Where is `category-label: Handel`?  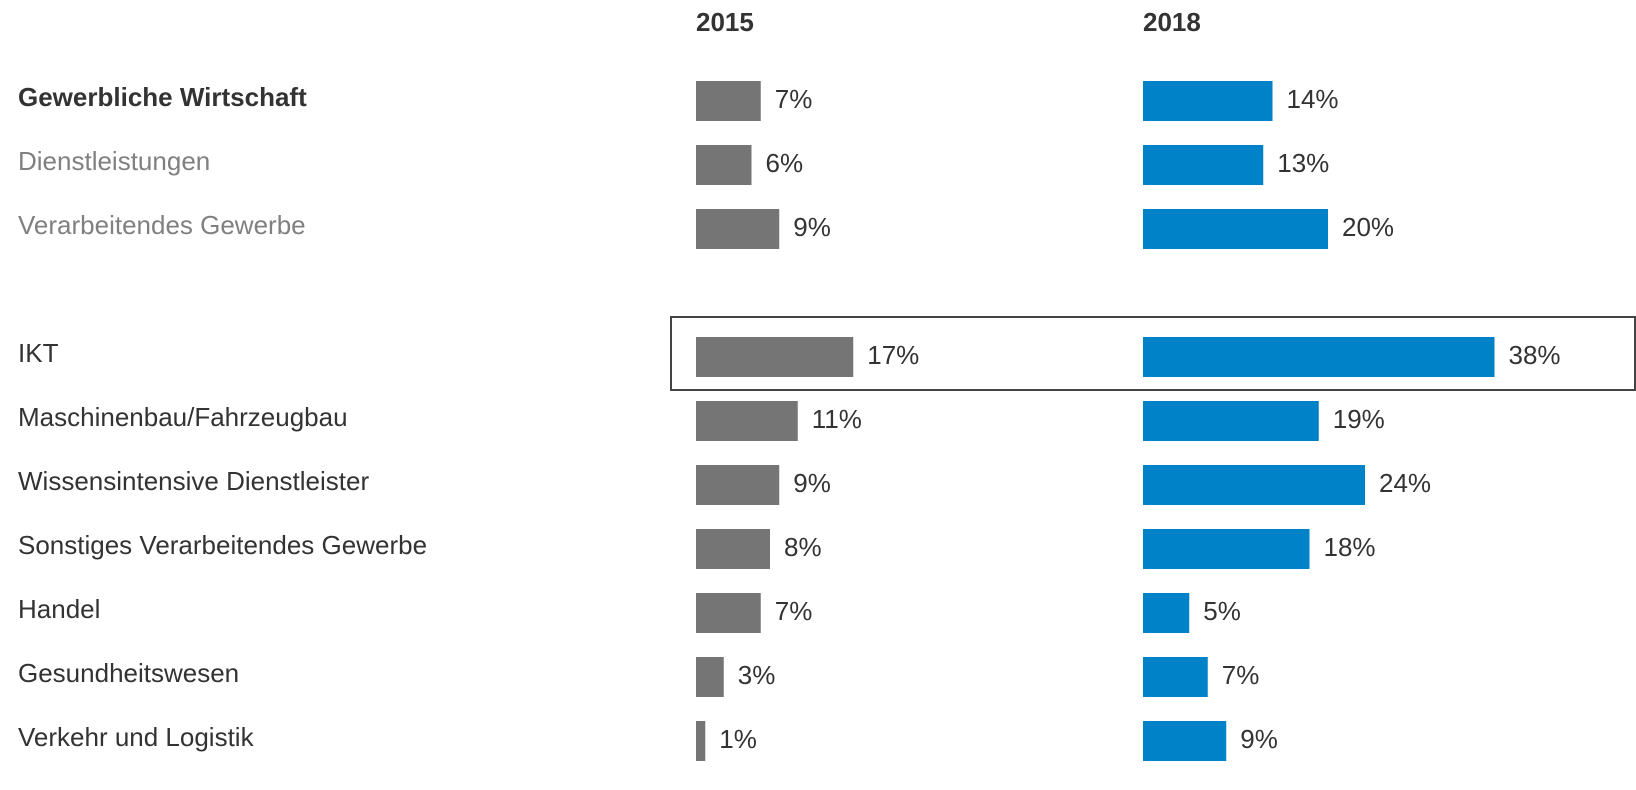
category-label: Handel is located at coordinates (59, 609).